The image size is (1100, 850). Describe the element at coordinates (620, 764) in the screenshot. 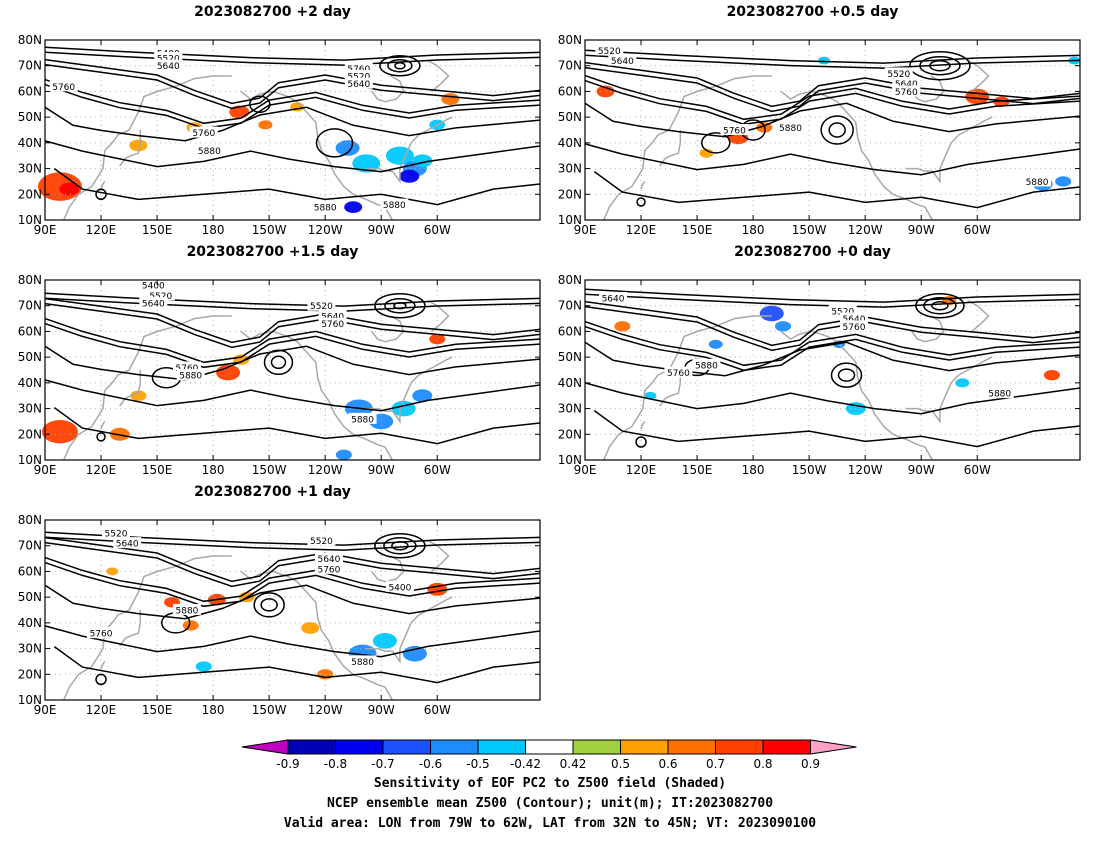

I see `colorbar-tick-label: 0.5` at that location.